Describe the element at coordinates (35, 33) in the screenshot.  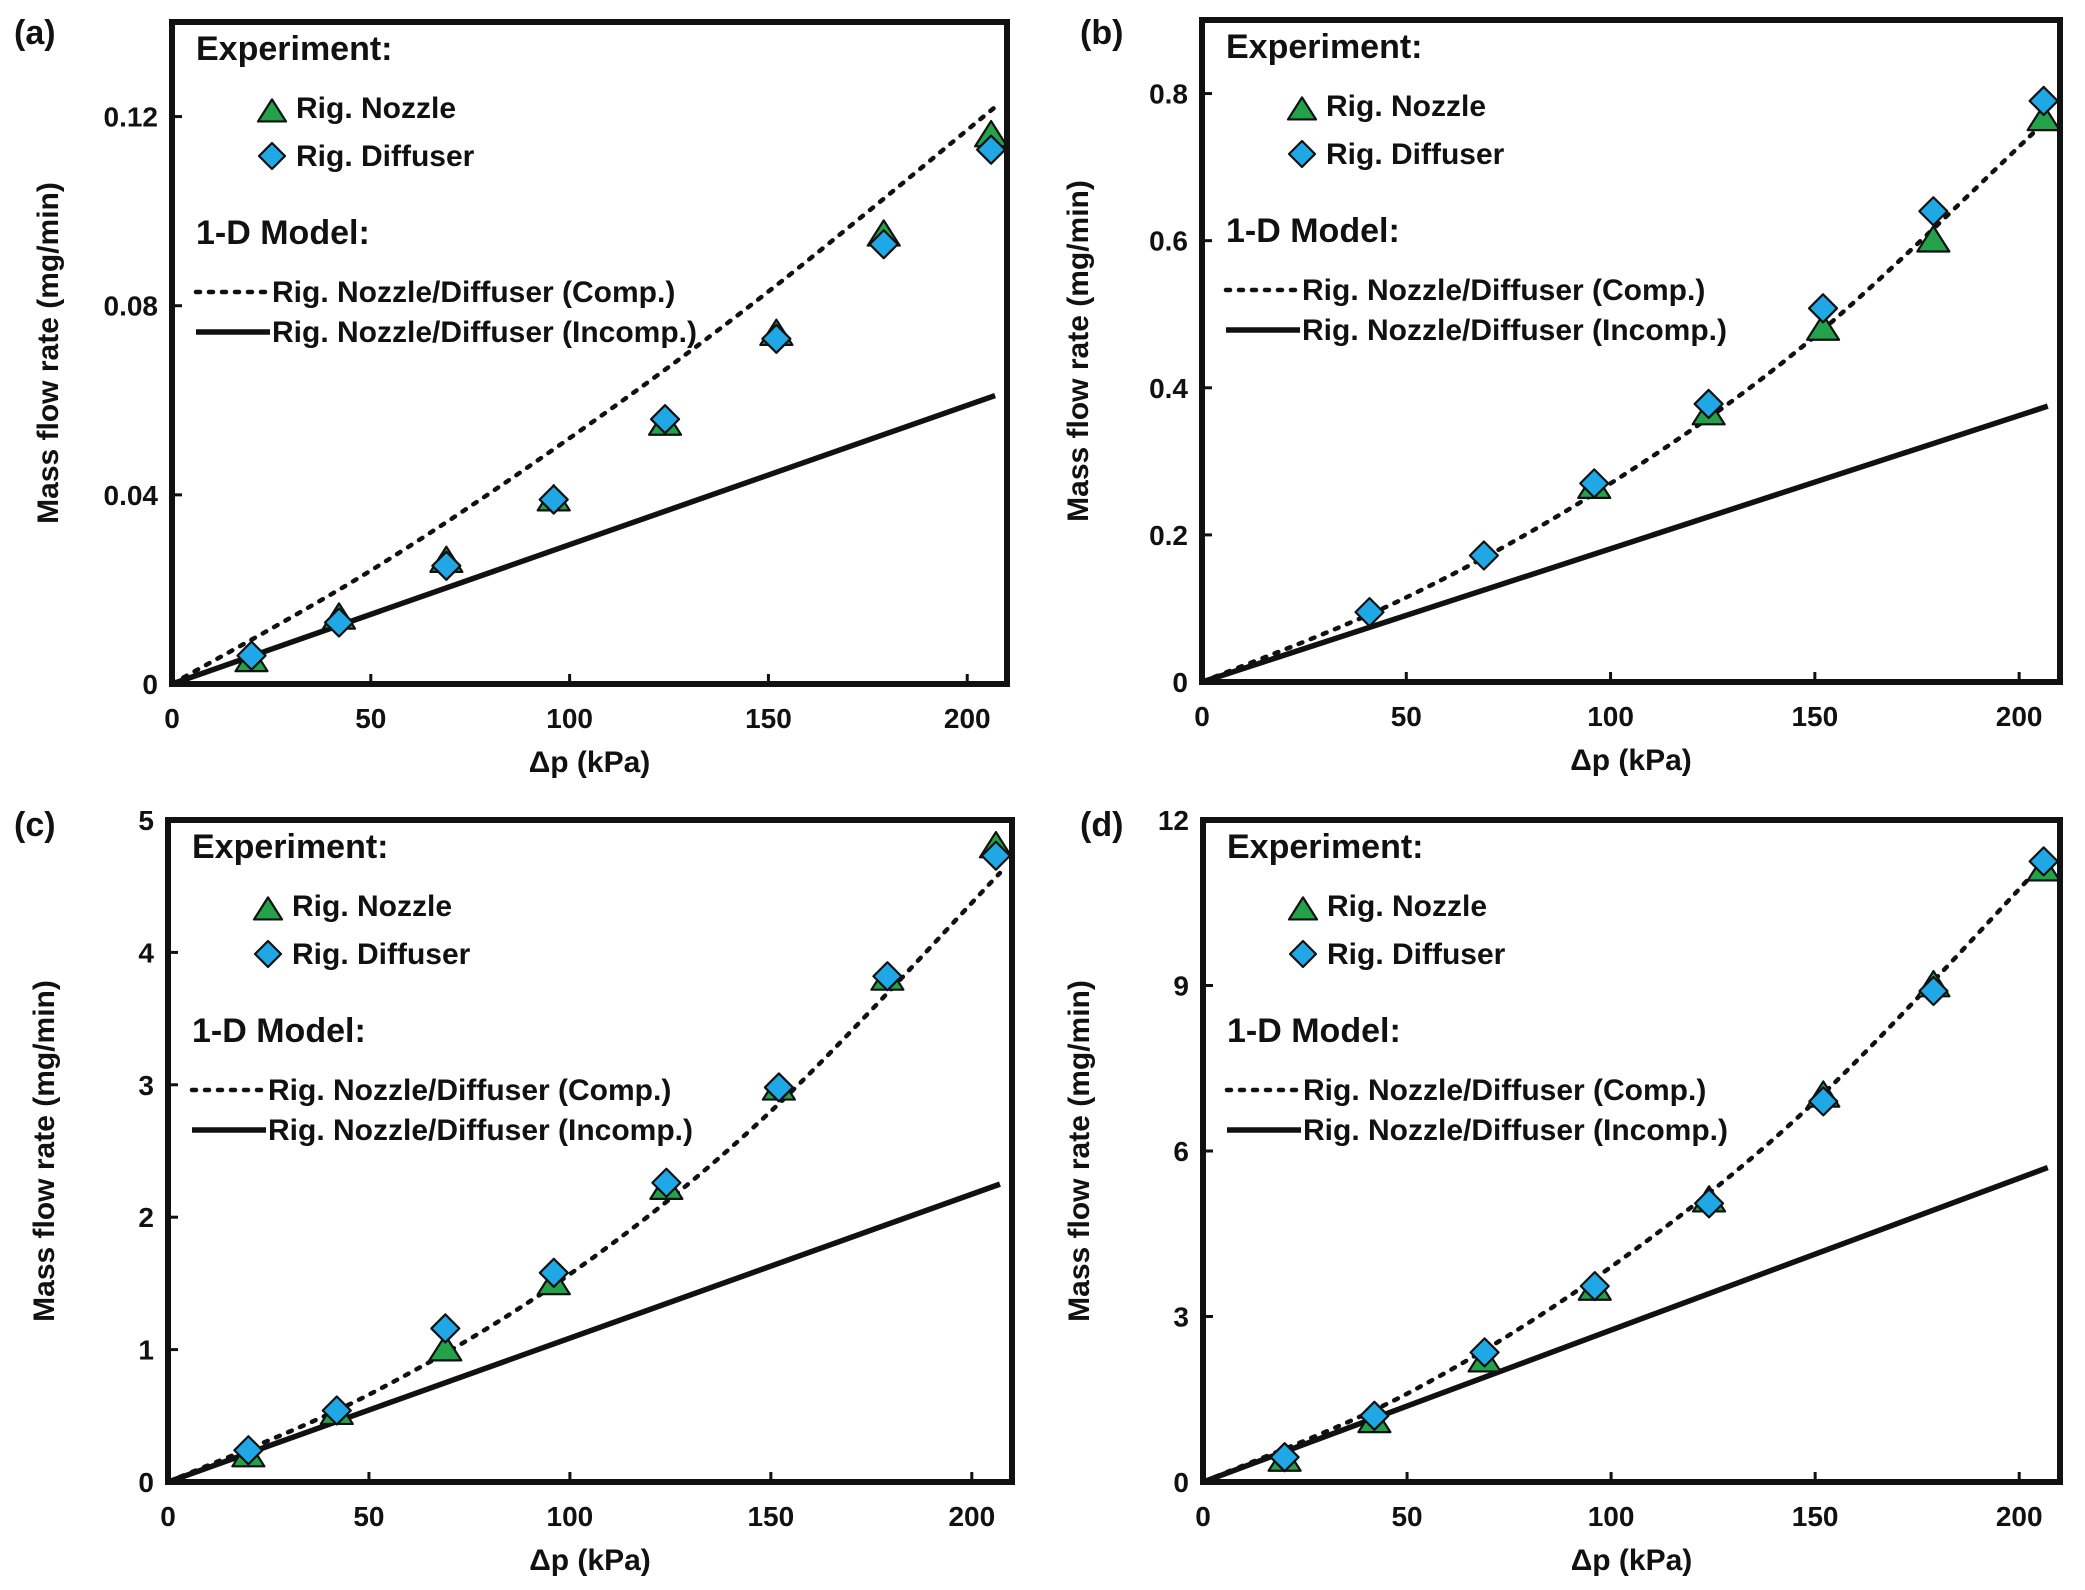
I see `panel-label: (a)` at that location.